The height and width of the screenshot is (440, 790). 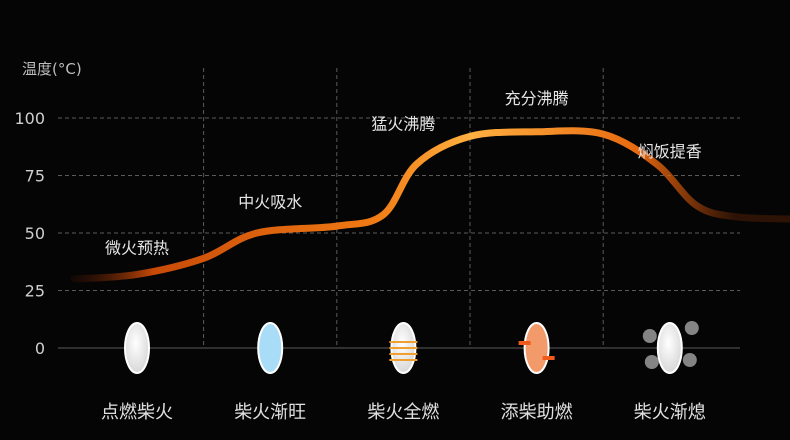 I want to click on stage-label: 添柴助燃, so click(x=537, y=412).